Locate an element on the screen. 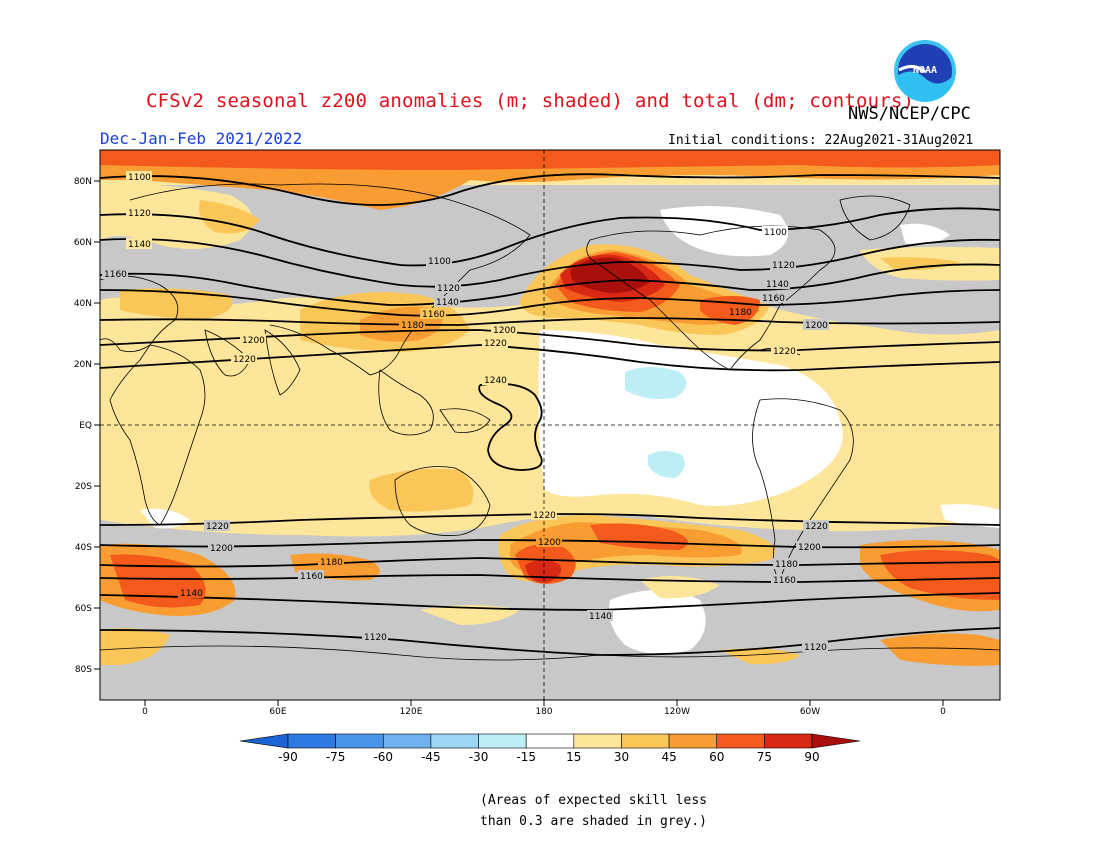 This screenshot has width=1100, height=854. lon-tick-labels: 0 60E 120E 180 120W 60W 0 is located at coordinates (544, 712).